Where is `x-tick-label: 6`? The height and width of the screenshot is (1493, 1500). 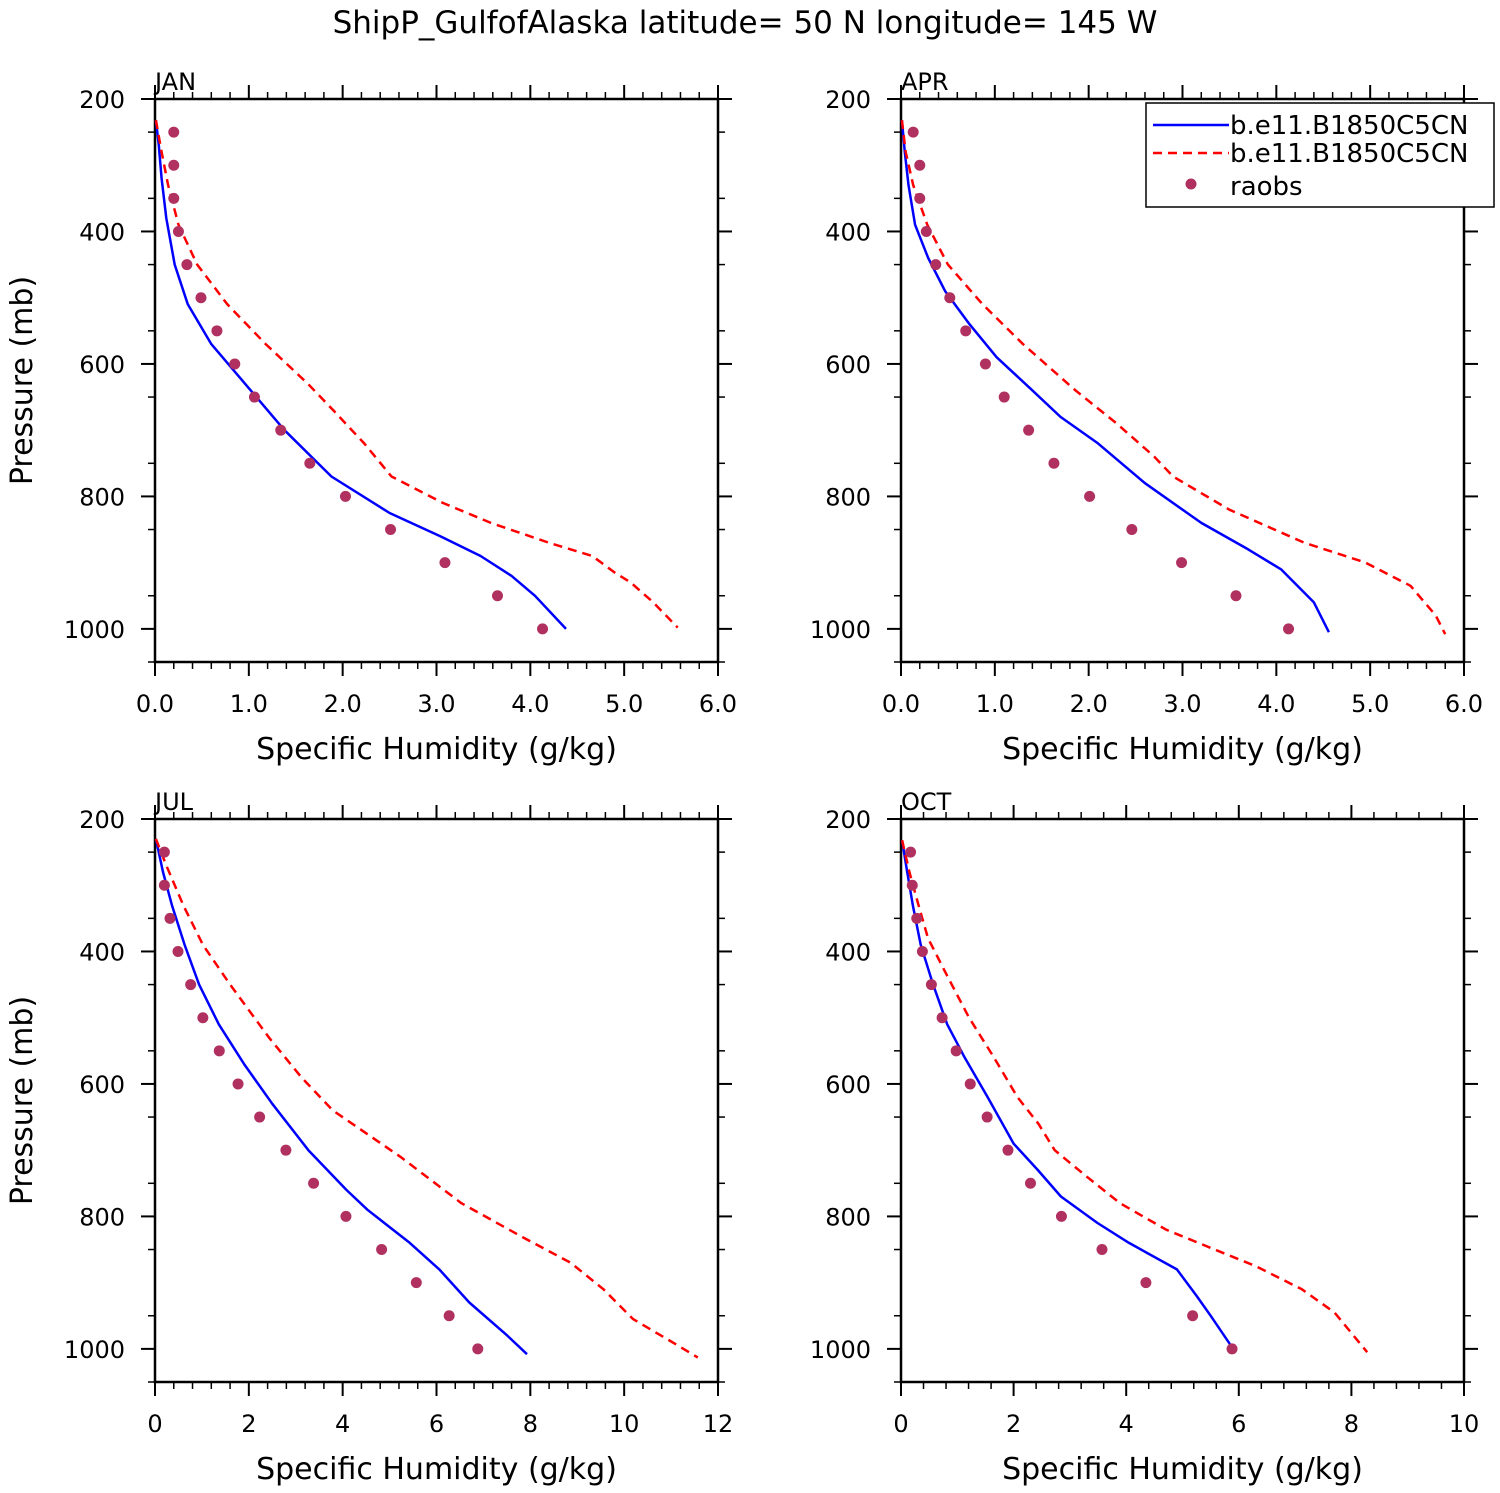 x-tick-label: 6 is located at coordinates (436, 1424).